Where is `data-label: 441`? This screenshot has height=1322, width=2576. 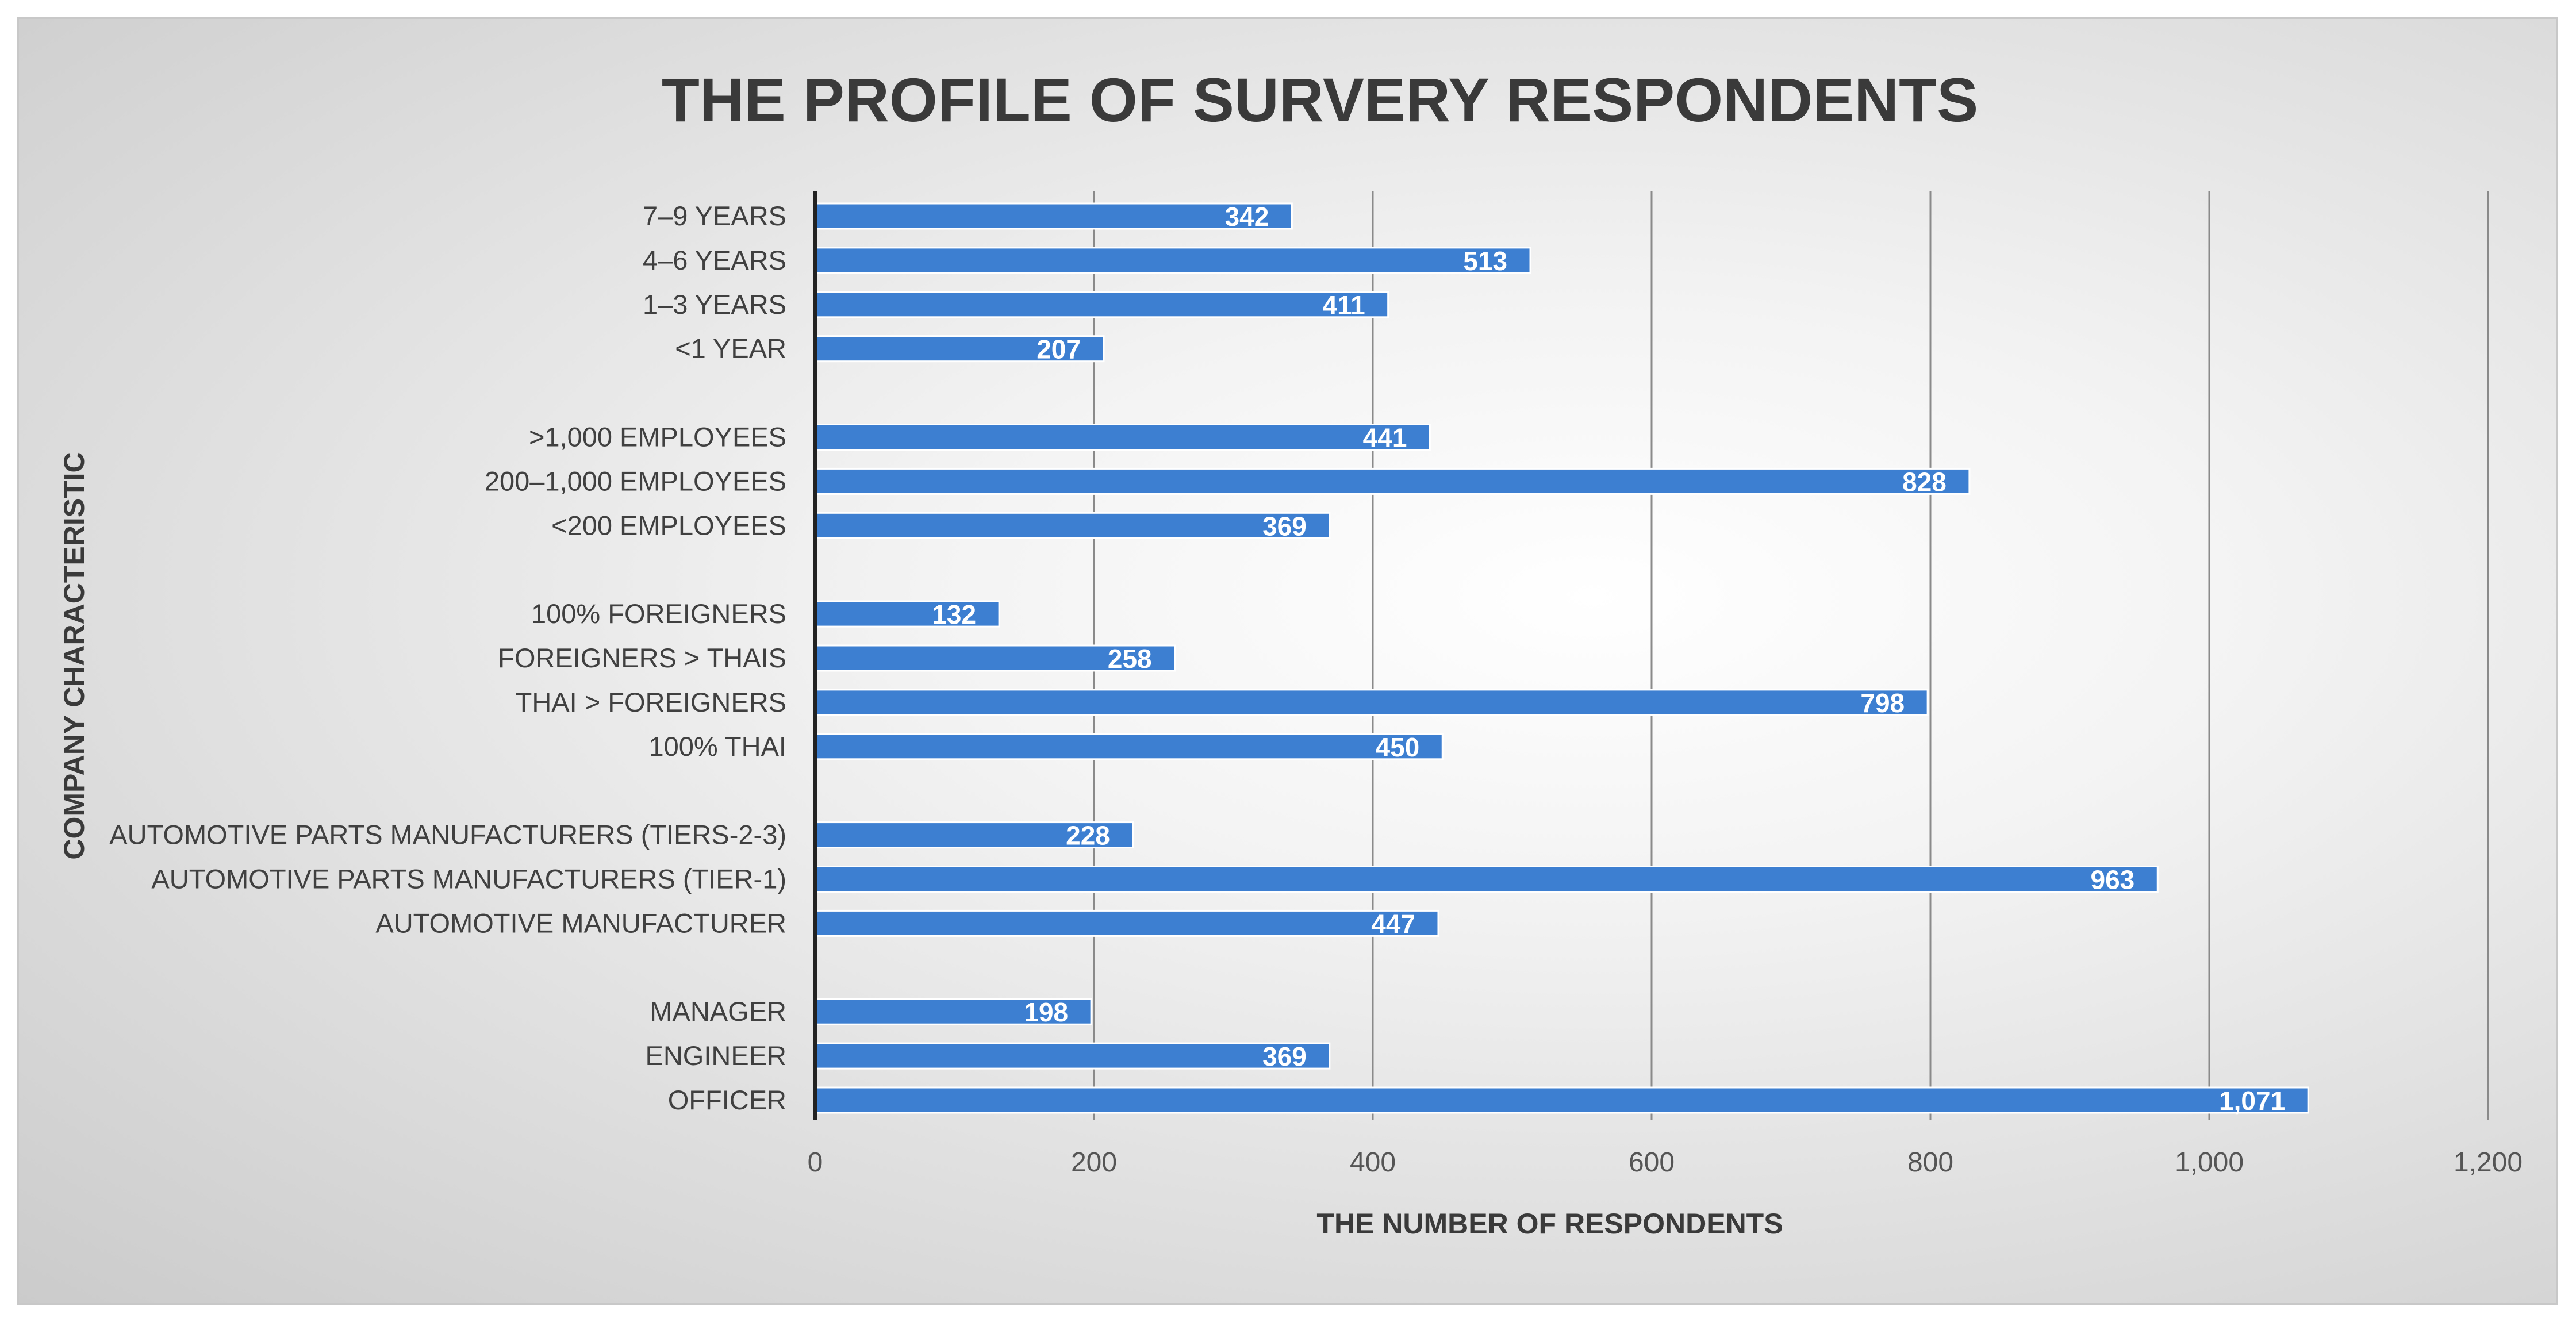 data-label: 441 is located at coordinates (1385, 438).